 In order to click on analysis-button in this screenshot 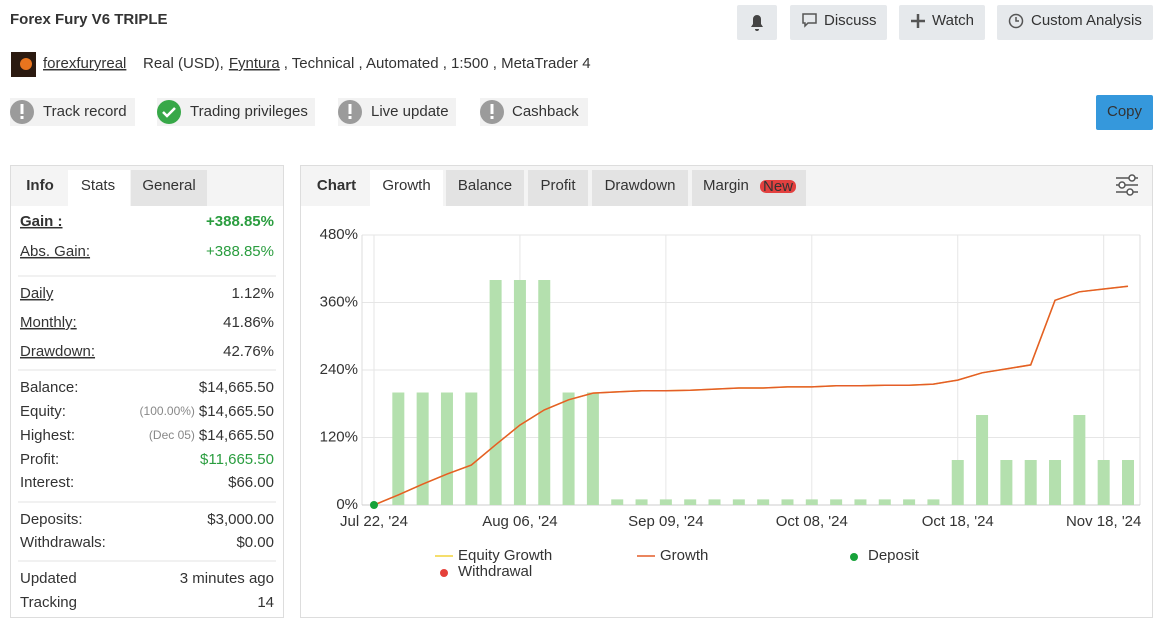, I will do `click(1075, 22)`.